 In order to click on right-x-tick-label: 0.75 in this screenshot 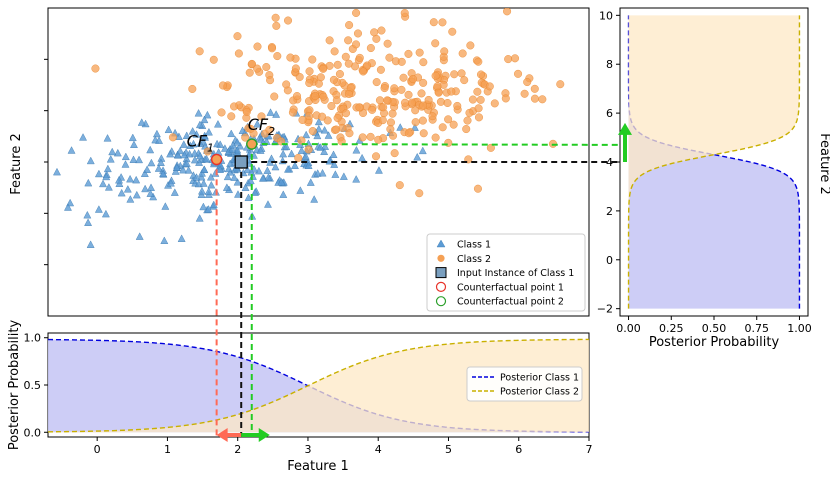, I will do `click(756, 328)`.